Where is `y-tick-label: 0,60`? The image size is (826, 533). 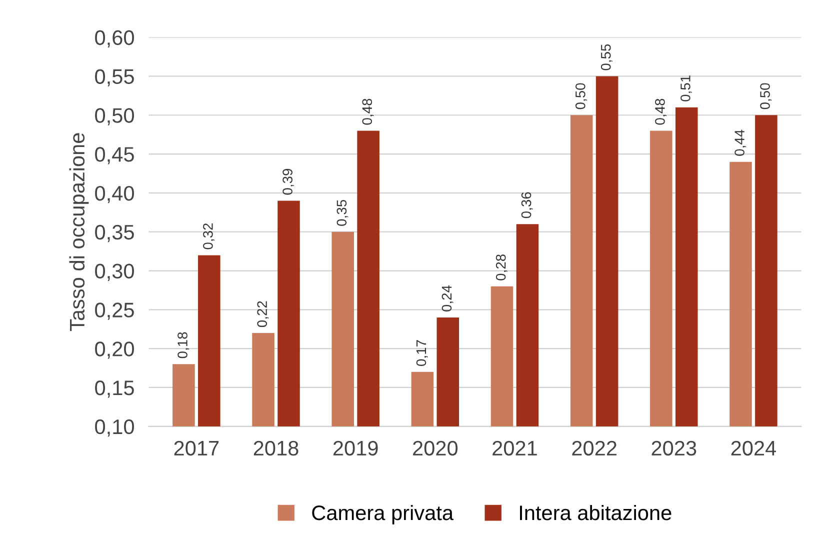 y-tick-label: 0,60 is located at coordinates (114, 39).